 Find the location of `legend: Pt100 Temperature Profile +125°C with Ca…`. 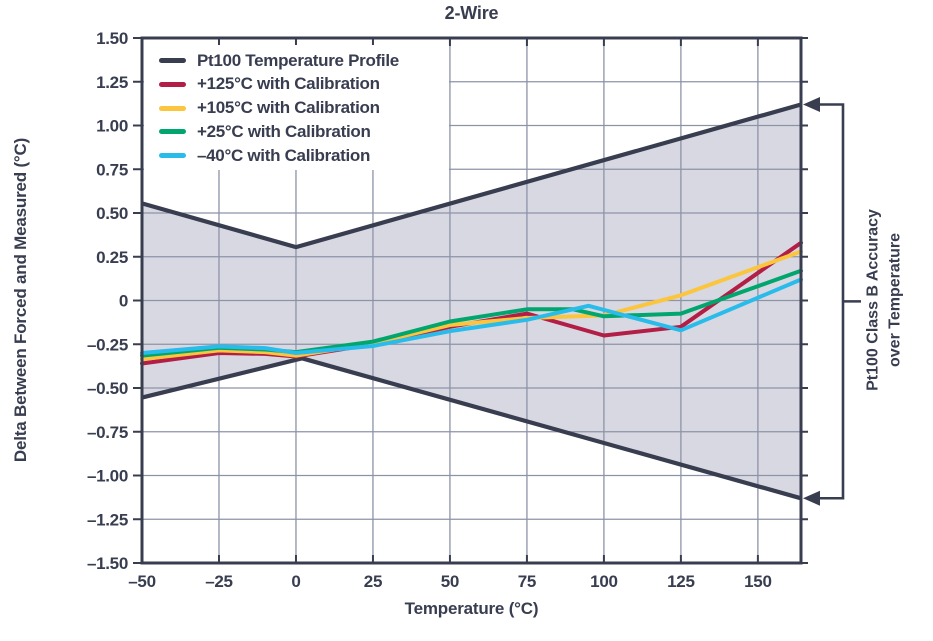

legend: Pt100 Temperature Profile +125°C with Ca… is located at coordinates (296, 107).